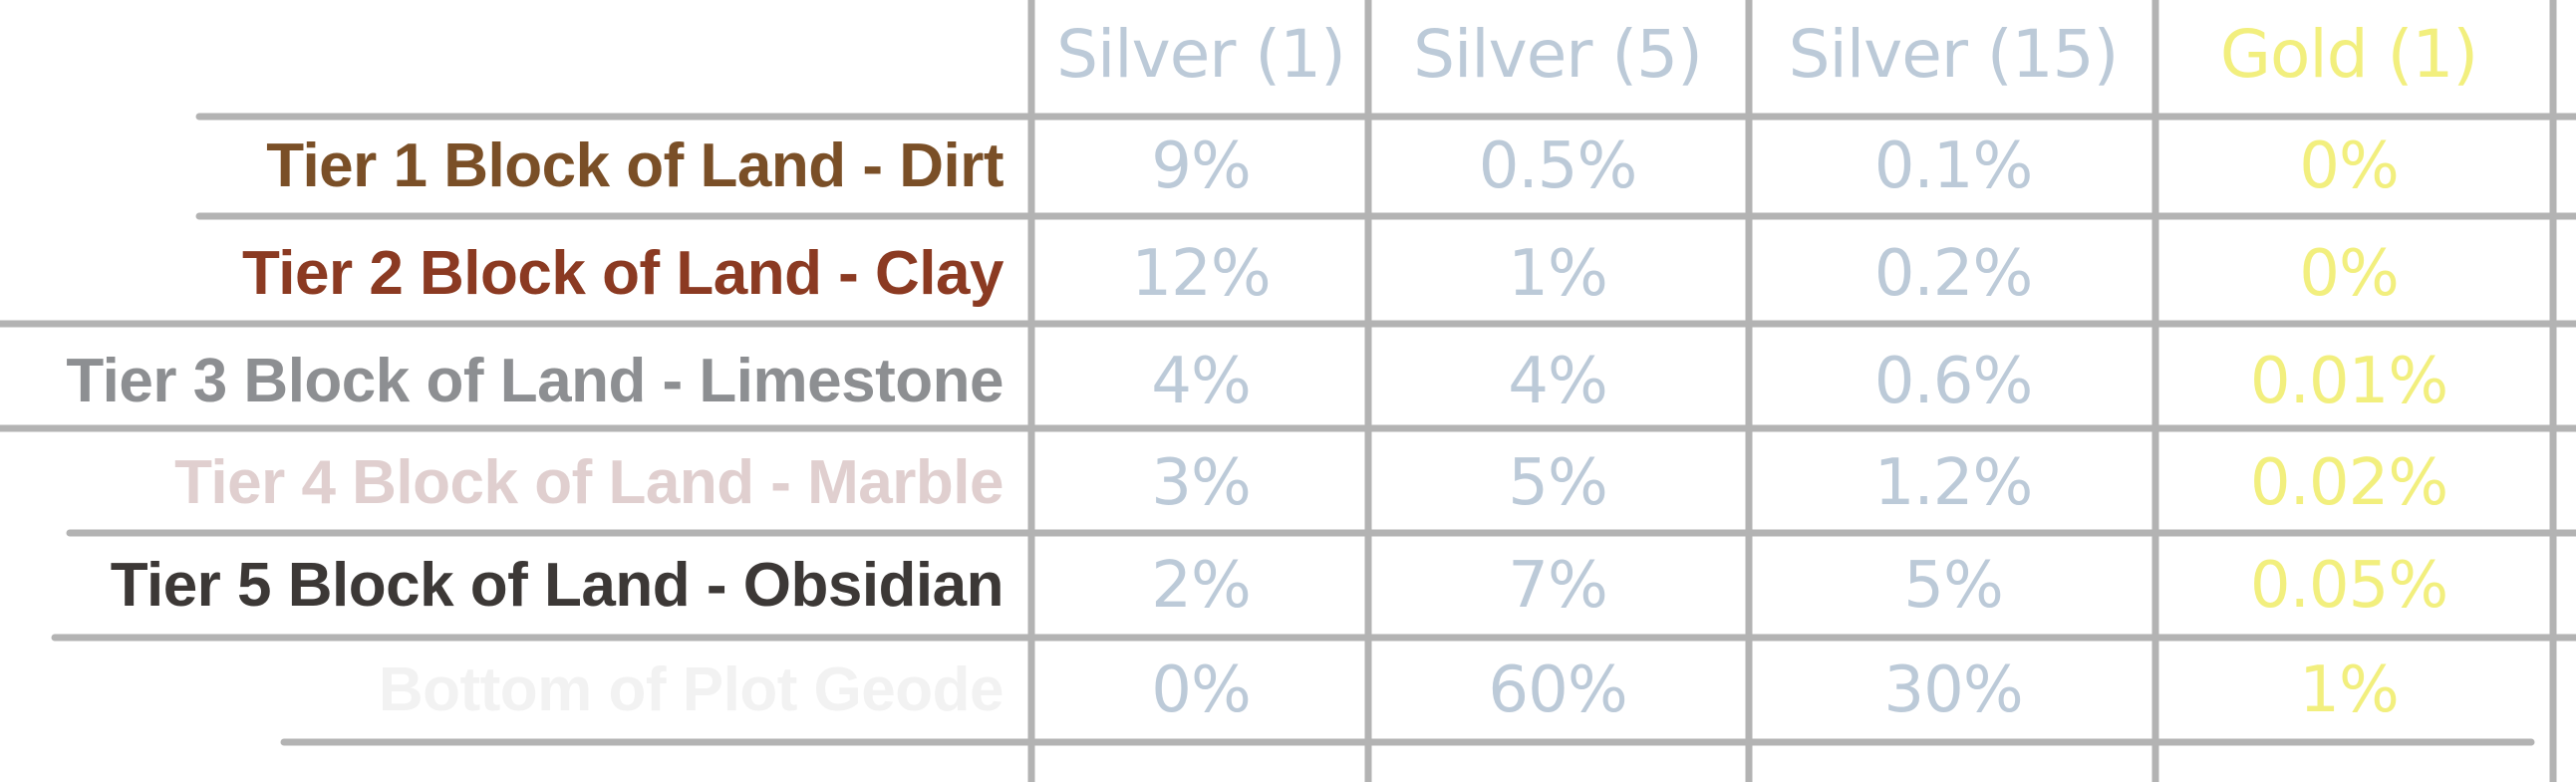  What do you see at coordinates (1201, 54) in the screenshot?
I see `column-header-silver-1: Silver (1)` at bounding box center [1201, 54].